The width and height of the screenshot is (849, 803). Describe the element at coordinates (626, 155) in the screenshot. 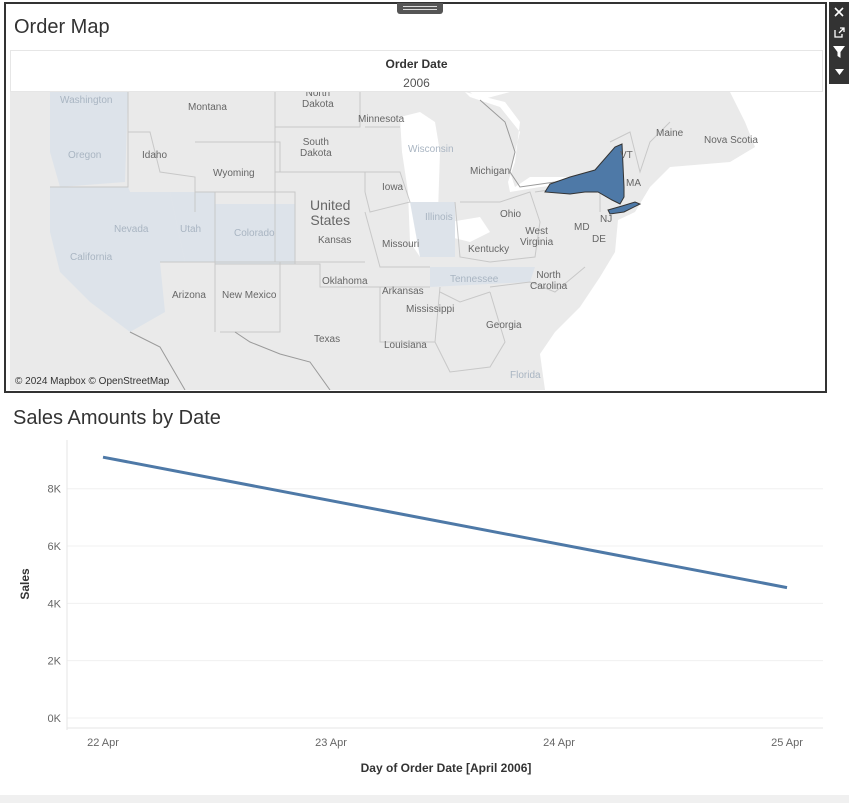

I see `map-label-vermont: VT` at that location.